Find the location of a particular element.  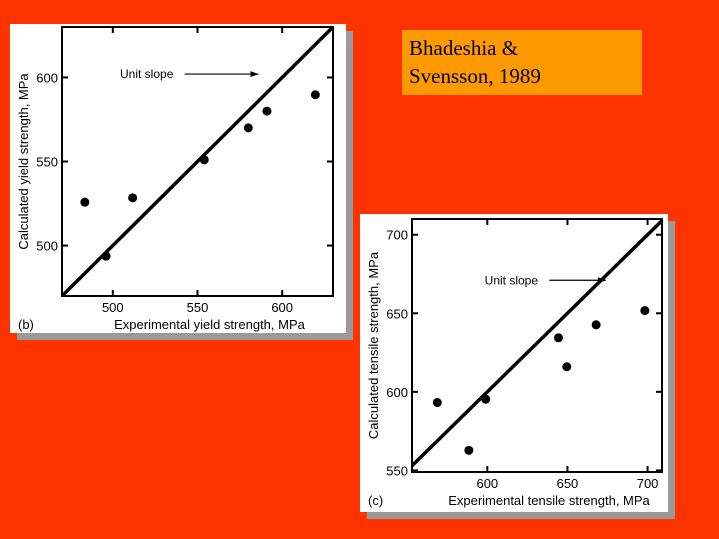

x-tick-label: 550 is located at coordinates (198, 307).